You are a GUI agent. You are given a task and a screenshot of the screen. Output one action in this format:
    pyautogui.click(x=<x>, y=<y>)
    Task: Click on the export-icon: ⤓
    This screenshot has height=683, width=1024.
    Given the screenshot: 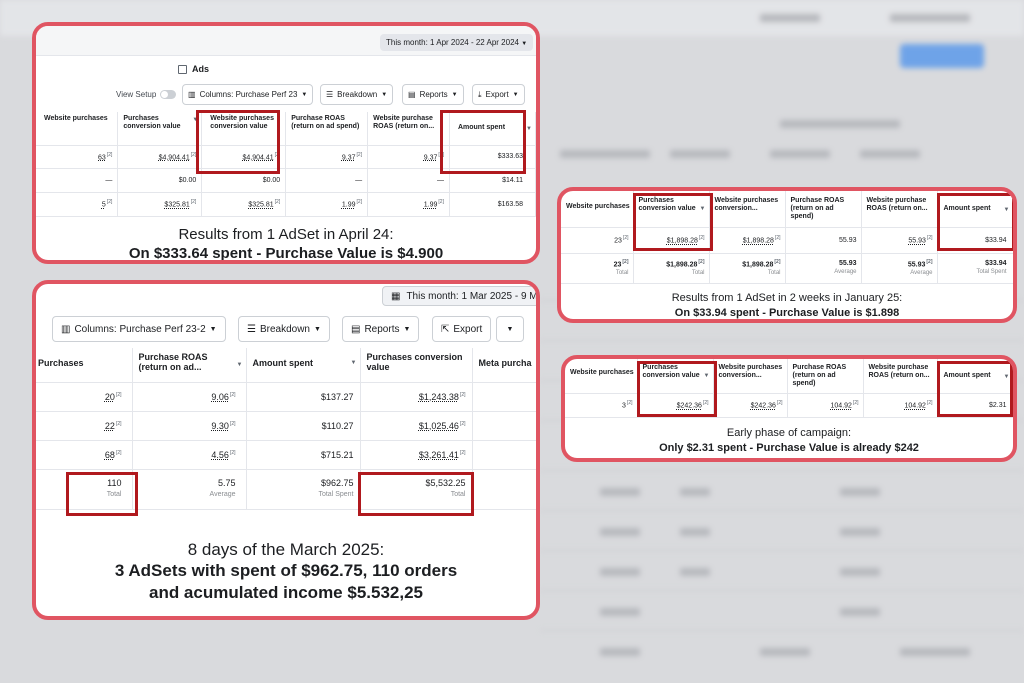 What is the action you would take?
    pyautogui.click(x=480, y=94)
    